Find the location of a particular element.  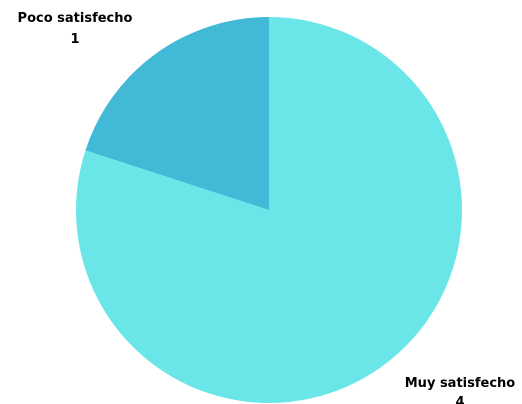

label-poco-satisfecho-name: Poco satisfecho is located at coordinates (75, 18).